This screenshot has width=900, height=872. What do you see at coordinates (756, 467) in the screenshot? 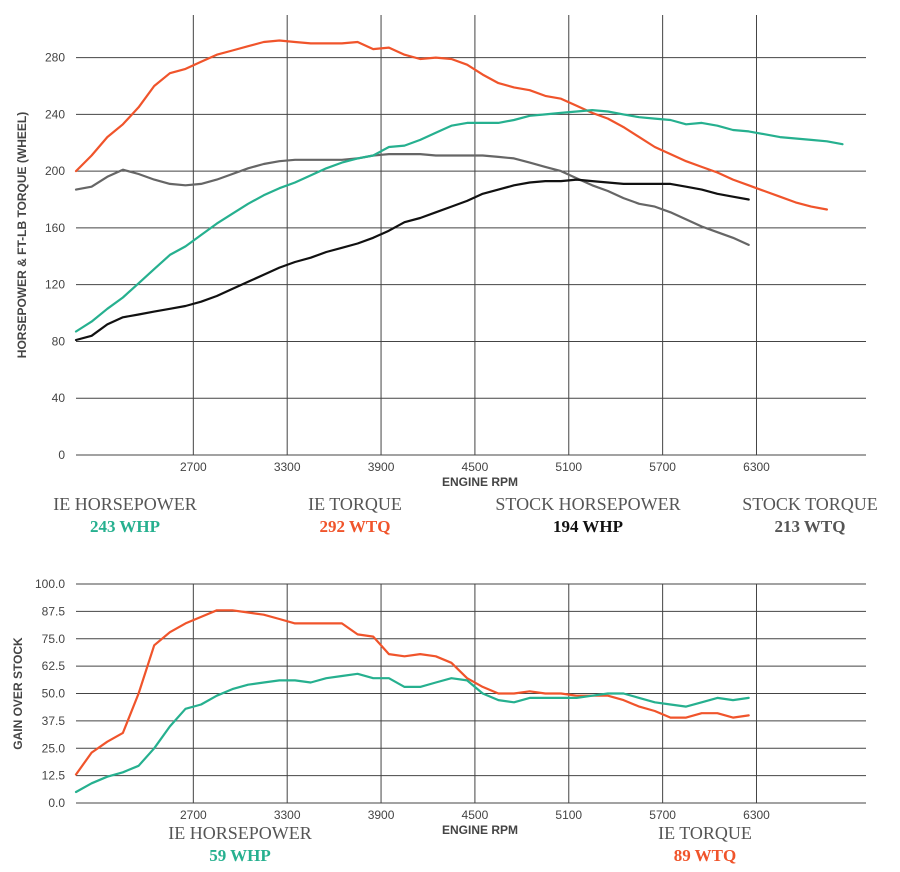
I see `top-x-tick-label: 6300` at bounding box center [756, 467].